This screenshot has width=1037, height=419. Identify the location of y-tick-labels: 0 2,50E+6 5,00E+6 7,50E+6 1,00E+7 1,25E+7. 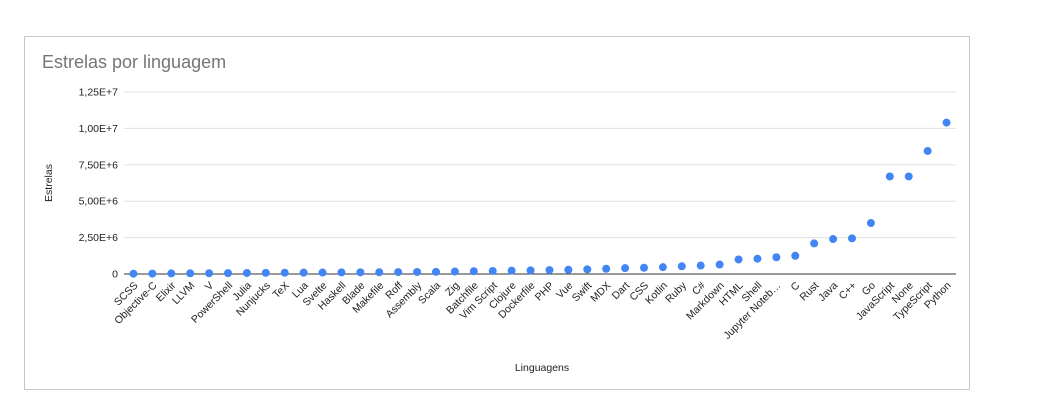
(99, 184).